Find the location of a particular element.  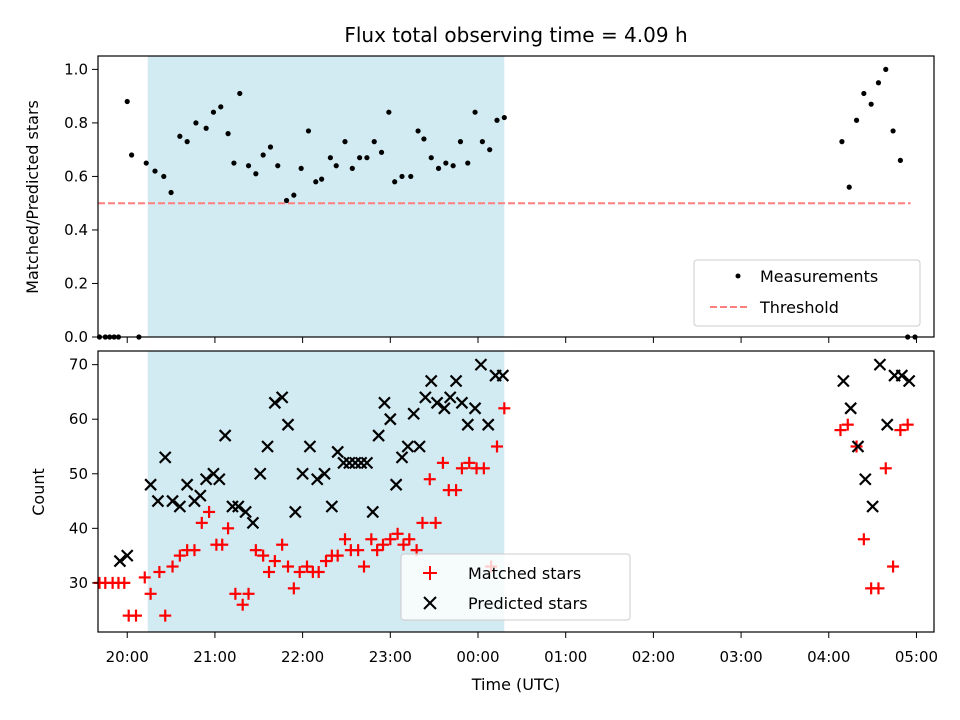

legend-predicted-marker is located at coordinates (430, 603).